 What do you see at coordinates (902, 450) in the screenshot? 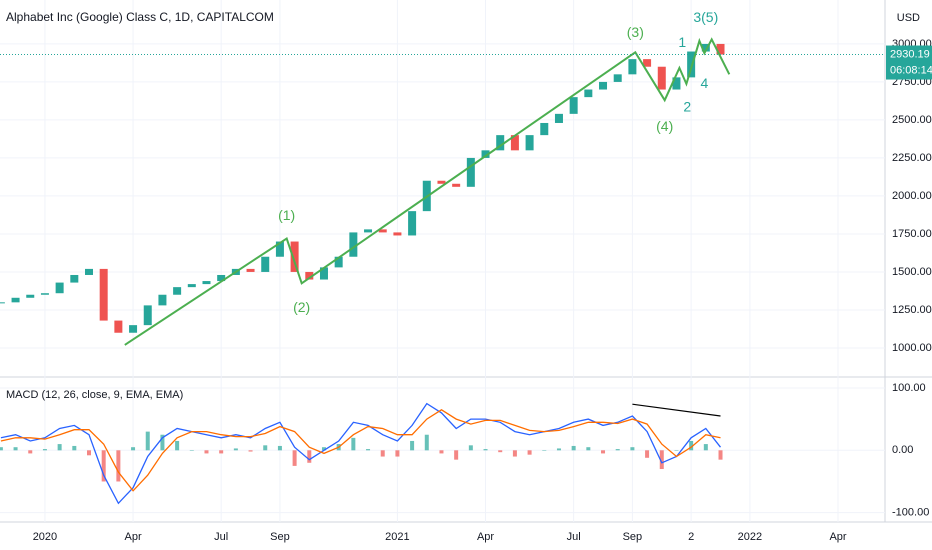
I see `y-tick-label: 0.00` at bounding box center [902, 450].